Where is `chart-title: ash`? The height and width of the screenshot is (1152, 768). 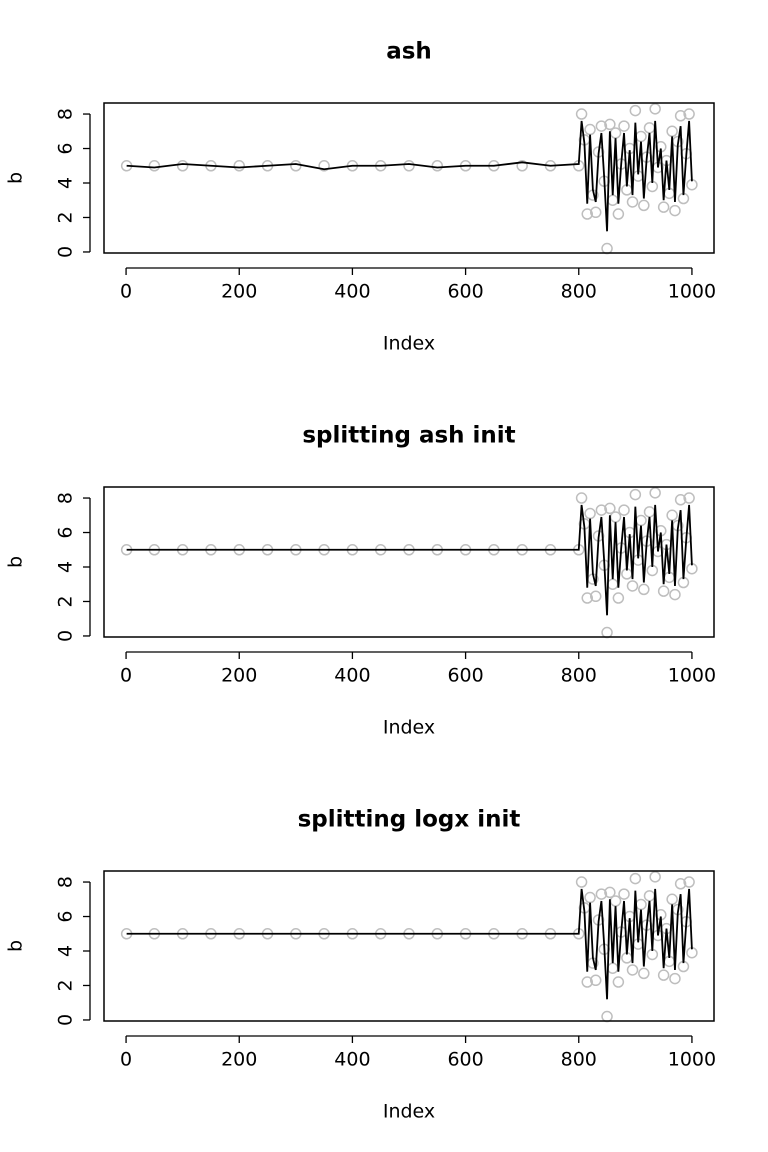
chart-title: ash is located at coordinates (409, 52).